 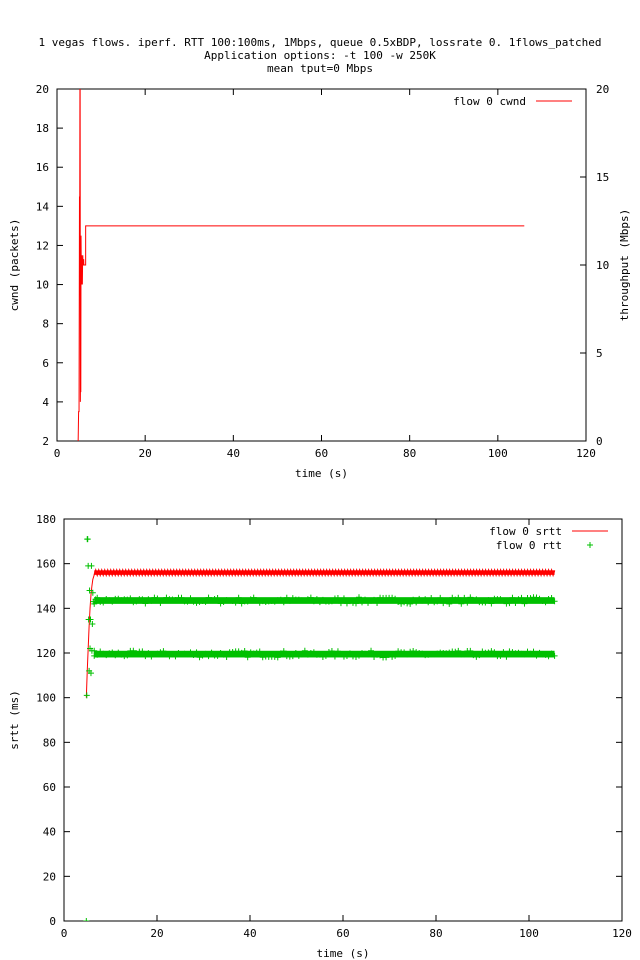 What do you see at coordinates (343, 953) in the screenshot?
I see `x-axis-label: time (s)` at bounding box center [343, 953].